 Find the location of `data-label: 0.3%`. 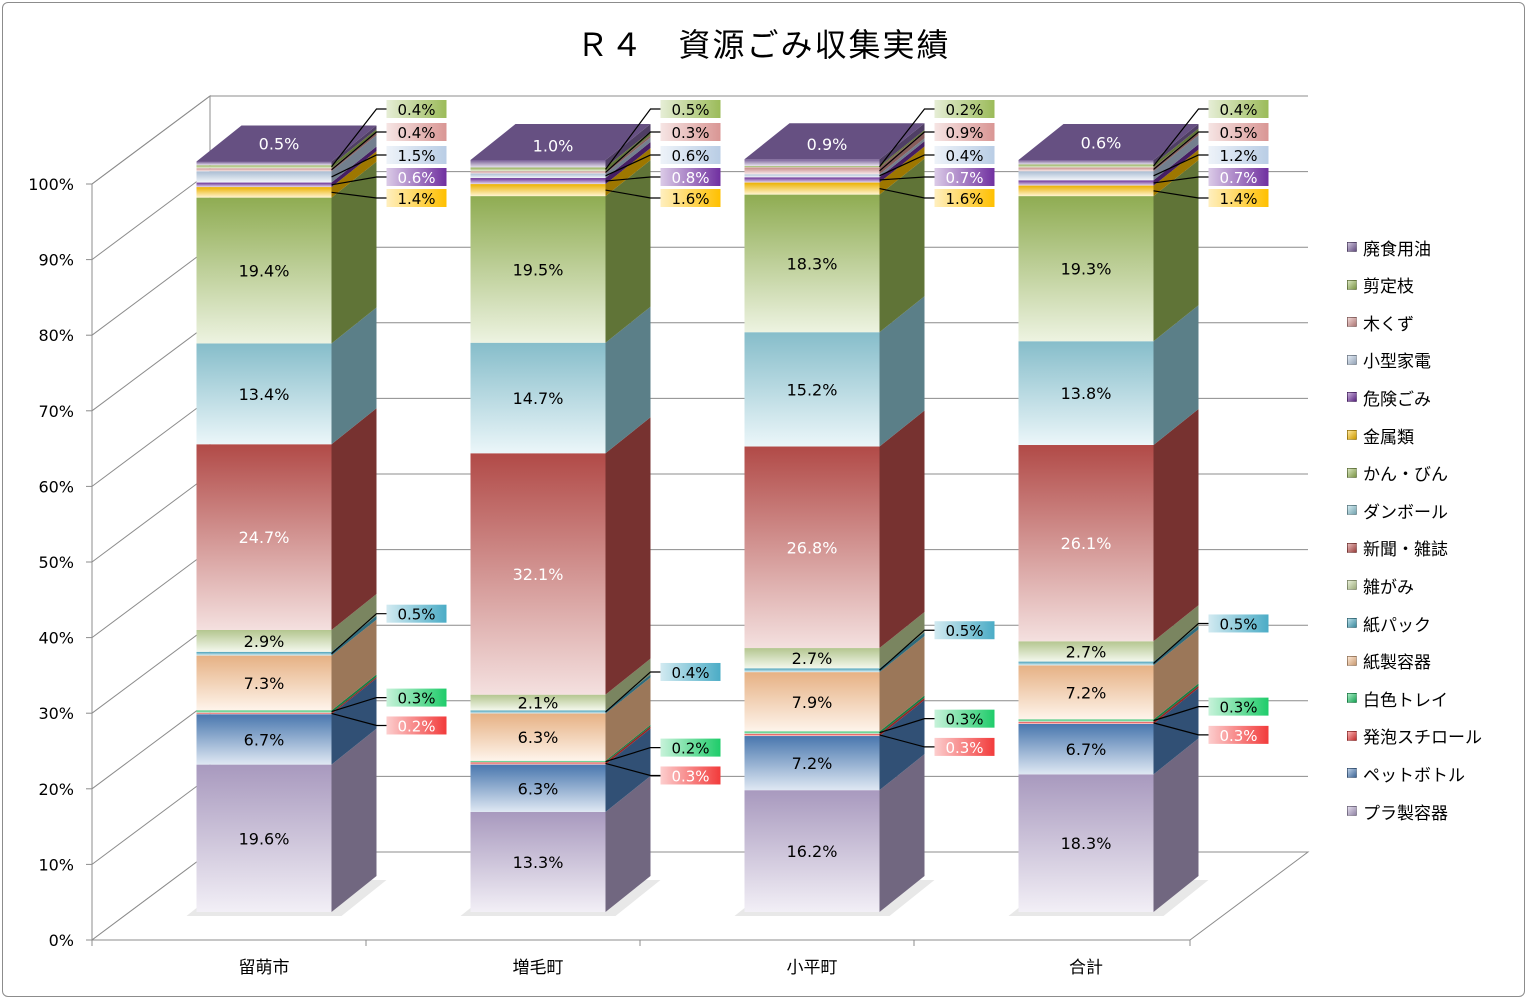

data-label: 0.3% is located at coordinates (1238, 708).